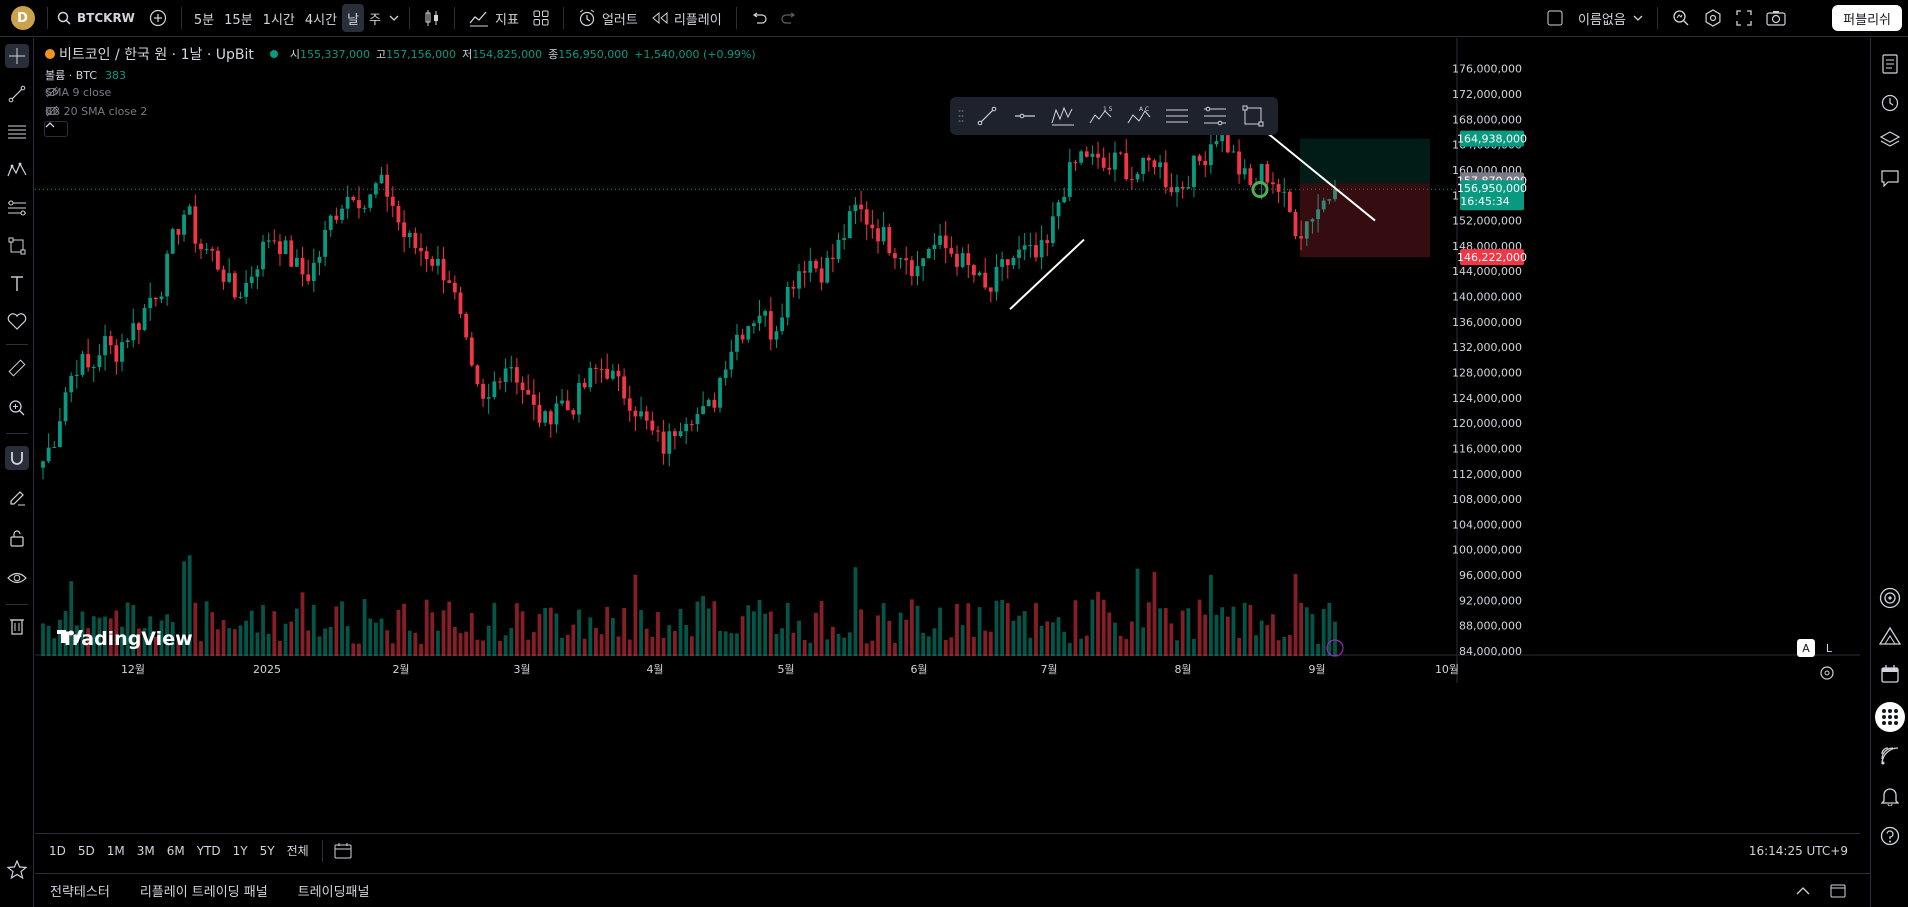  What do you see at coordinates (175, 850) in the screenshot?
I see `range-button: 6M` at bounding box center [175, 850].